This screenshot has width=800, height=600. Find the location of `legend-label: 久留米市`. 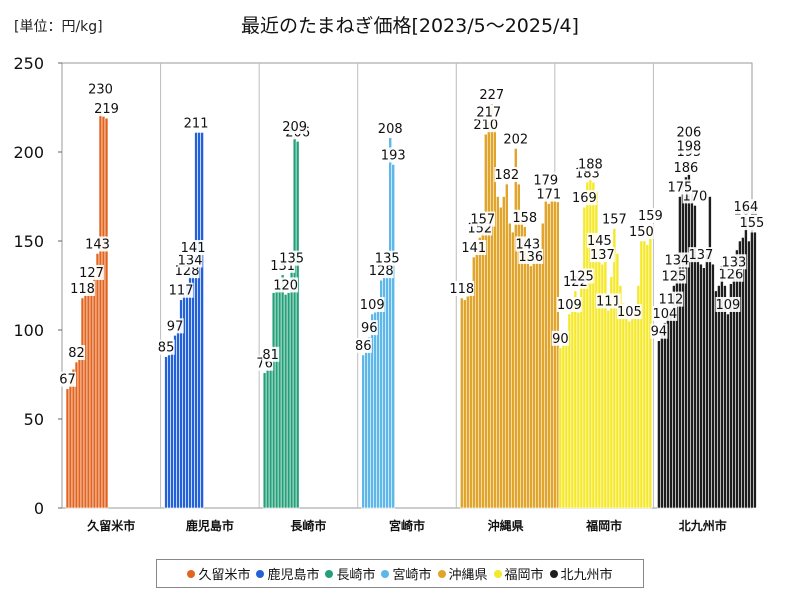

legend-label: 久留米市 is located at coordinates (224, 575).